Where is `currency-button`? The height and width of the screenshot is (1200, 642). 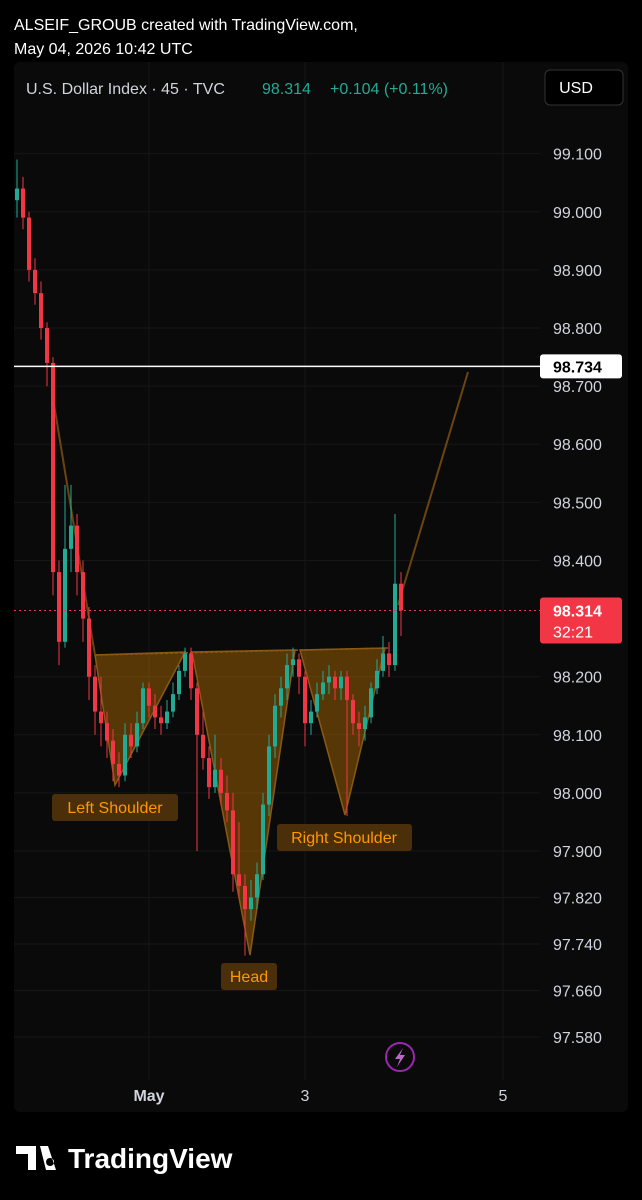 currency-button is located at coordinates (584, 87).